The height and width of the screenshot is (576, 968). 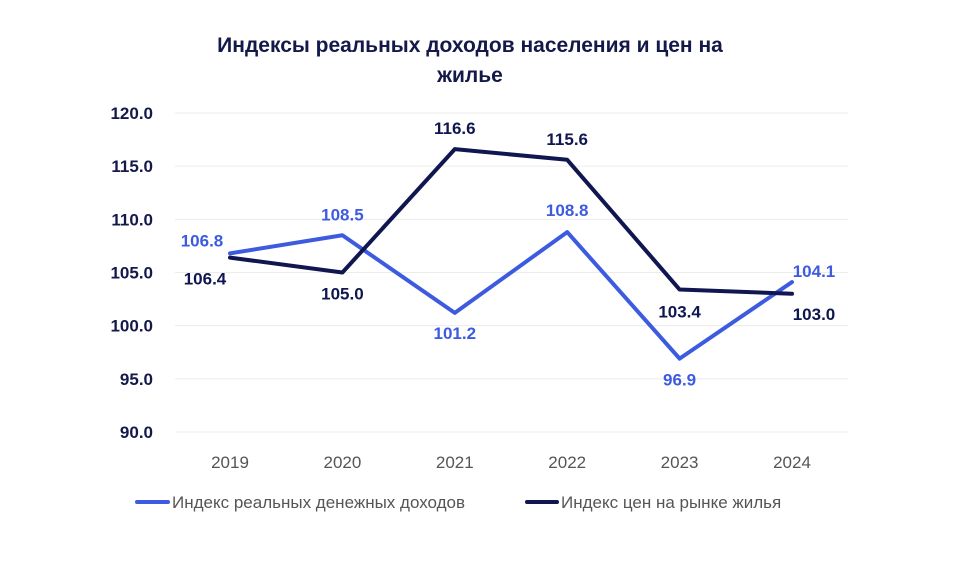 I want to click on data-label: 108.5, so click(x=342, y=214).